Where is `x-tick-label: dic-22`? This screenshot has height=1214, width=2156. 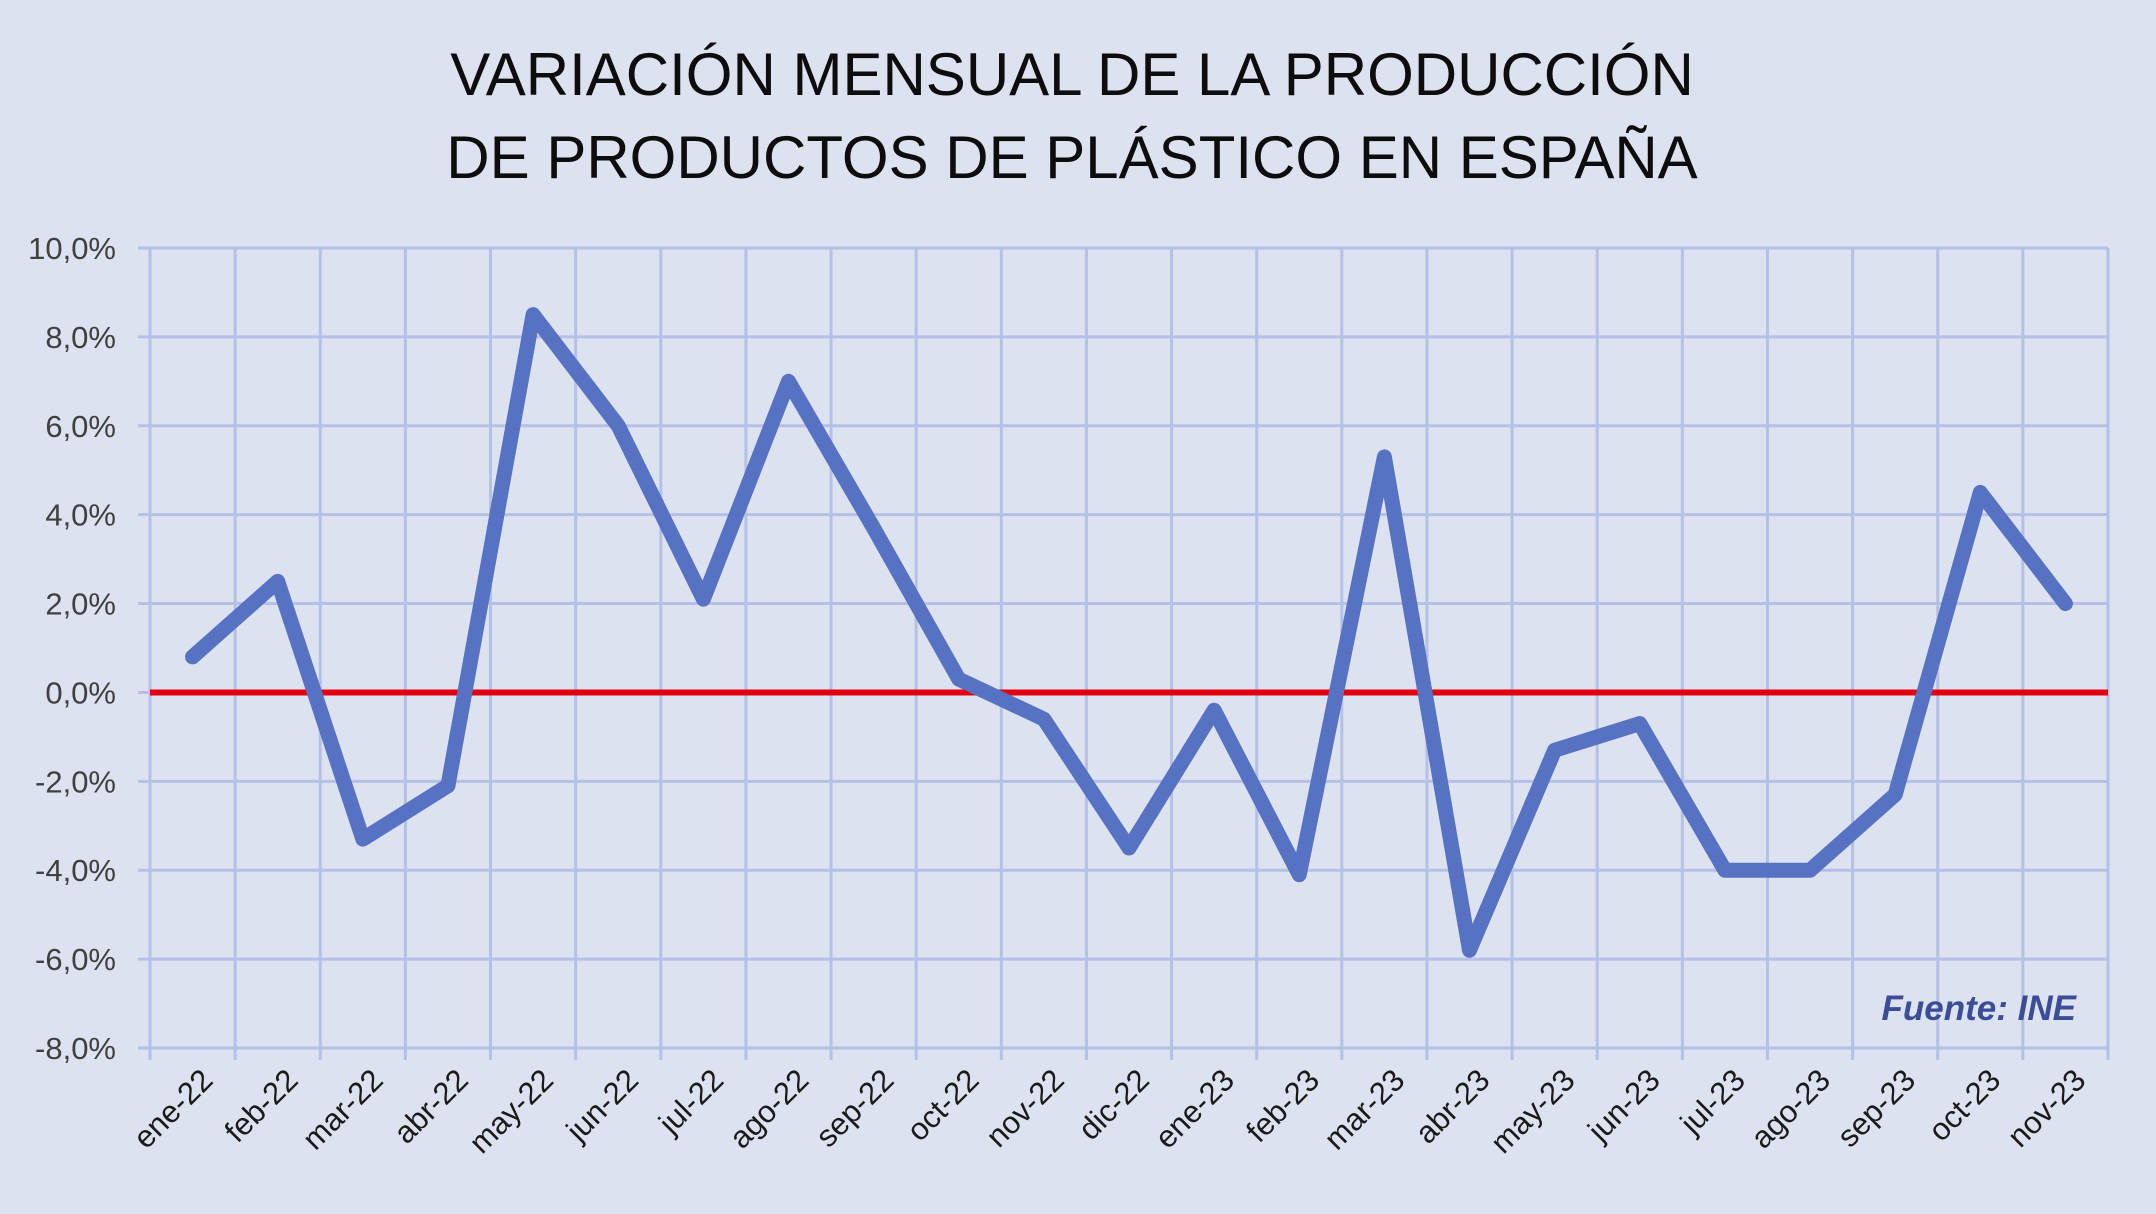
x-tick-label: dic-22 is located at coordinates (1113, 1104).